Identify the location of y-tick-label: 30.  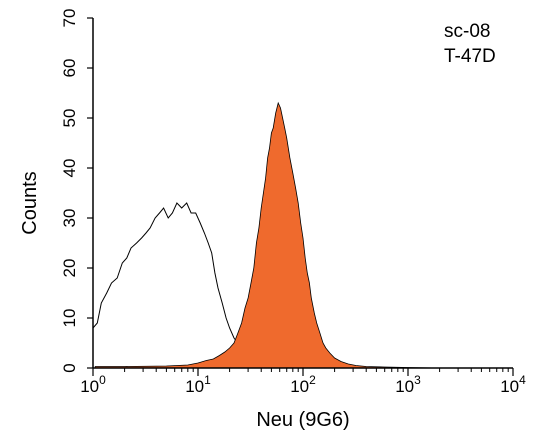
(69, 218).